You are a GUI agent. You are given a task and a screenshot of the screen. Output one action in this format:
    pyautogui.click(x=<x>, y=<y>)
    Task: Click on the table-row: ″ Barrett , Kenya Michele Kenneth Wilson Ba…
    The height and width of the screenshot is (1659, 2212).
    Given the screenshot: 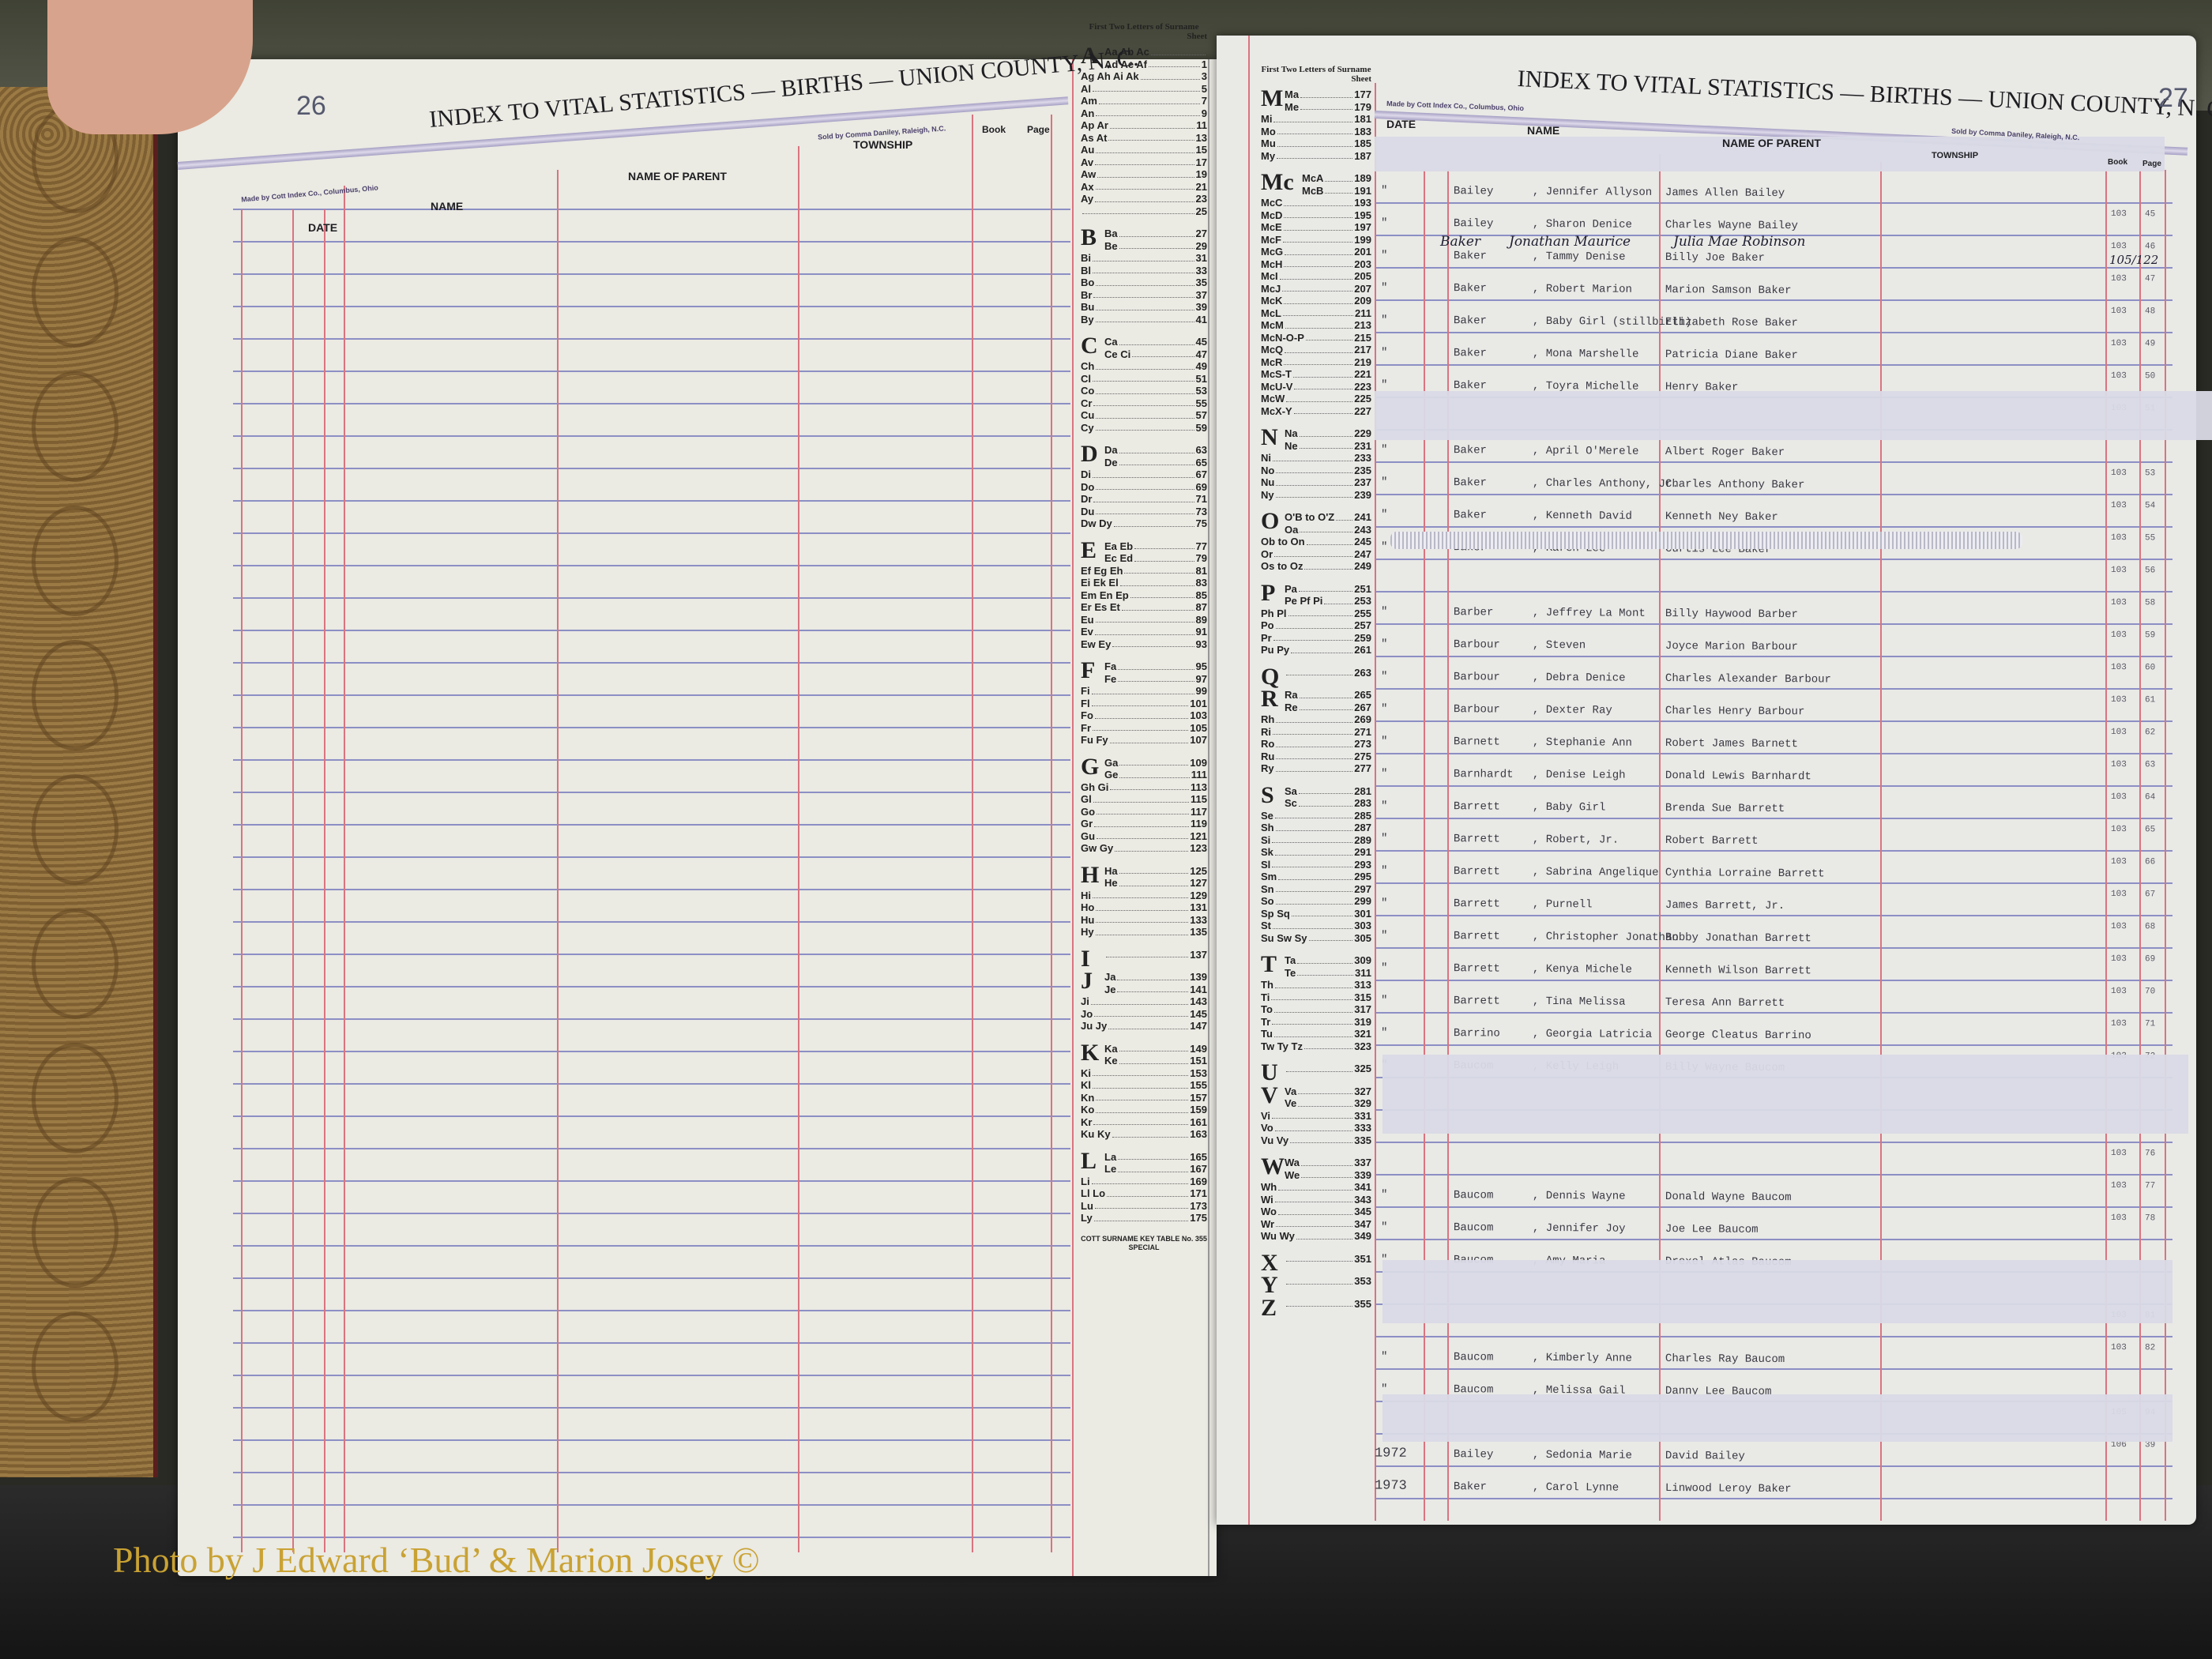 What is the action you would take?
    pyautogui.click(x=1774, y=965)
    